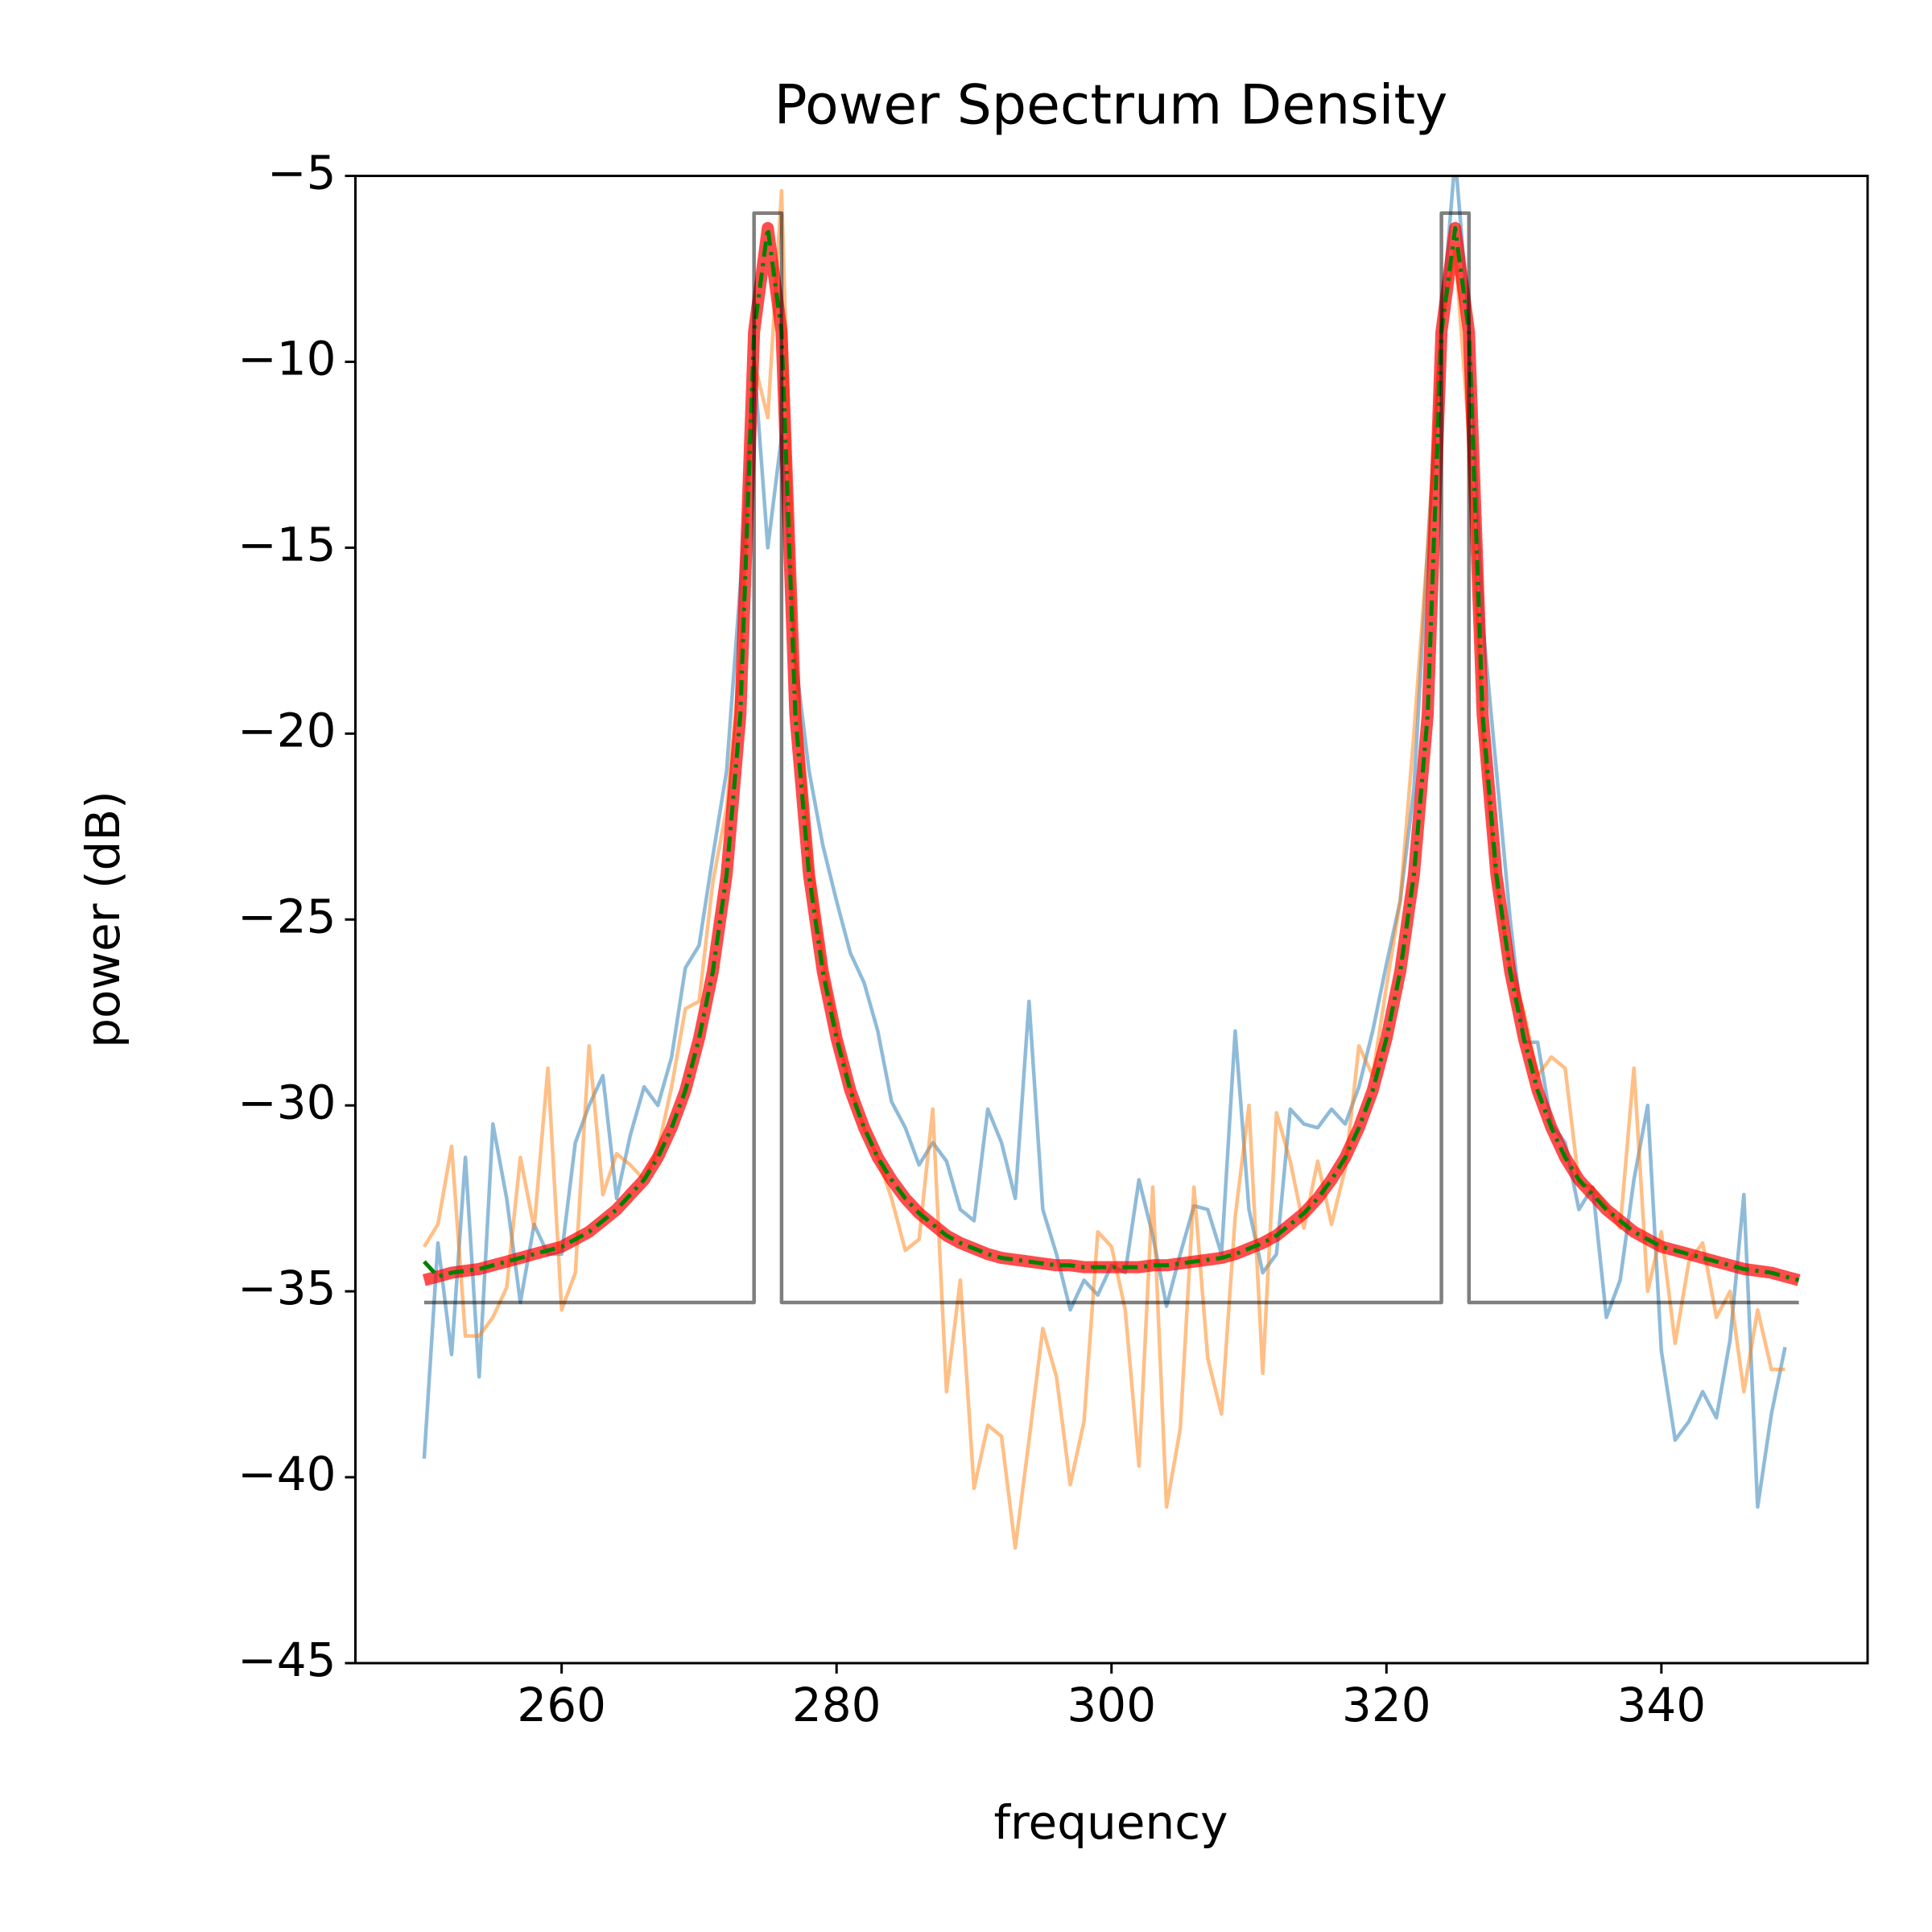 The width and height of the screenshot is (1932, 1932). What do you see at coordinates (286, 544) in the screenshot?
I see `y-tick-label: −15` at bounding box center [286, 544].